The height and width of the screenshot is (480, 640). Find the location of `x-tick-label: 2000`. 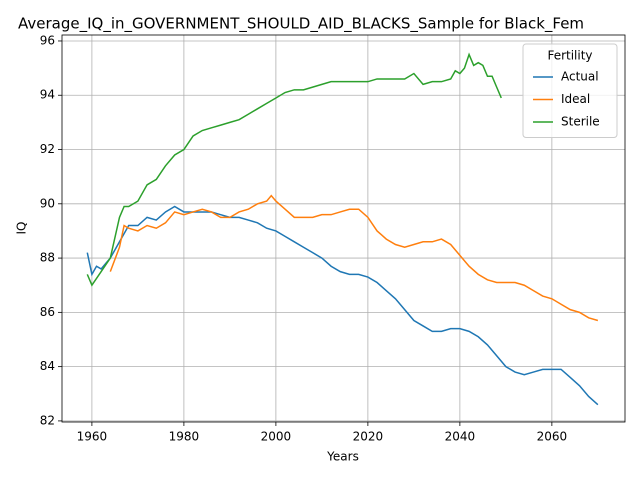

x-tick-label: 2000 is located at coordinates (276, 437).